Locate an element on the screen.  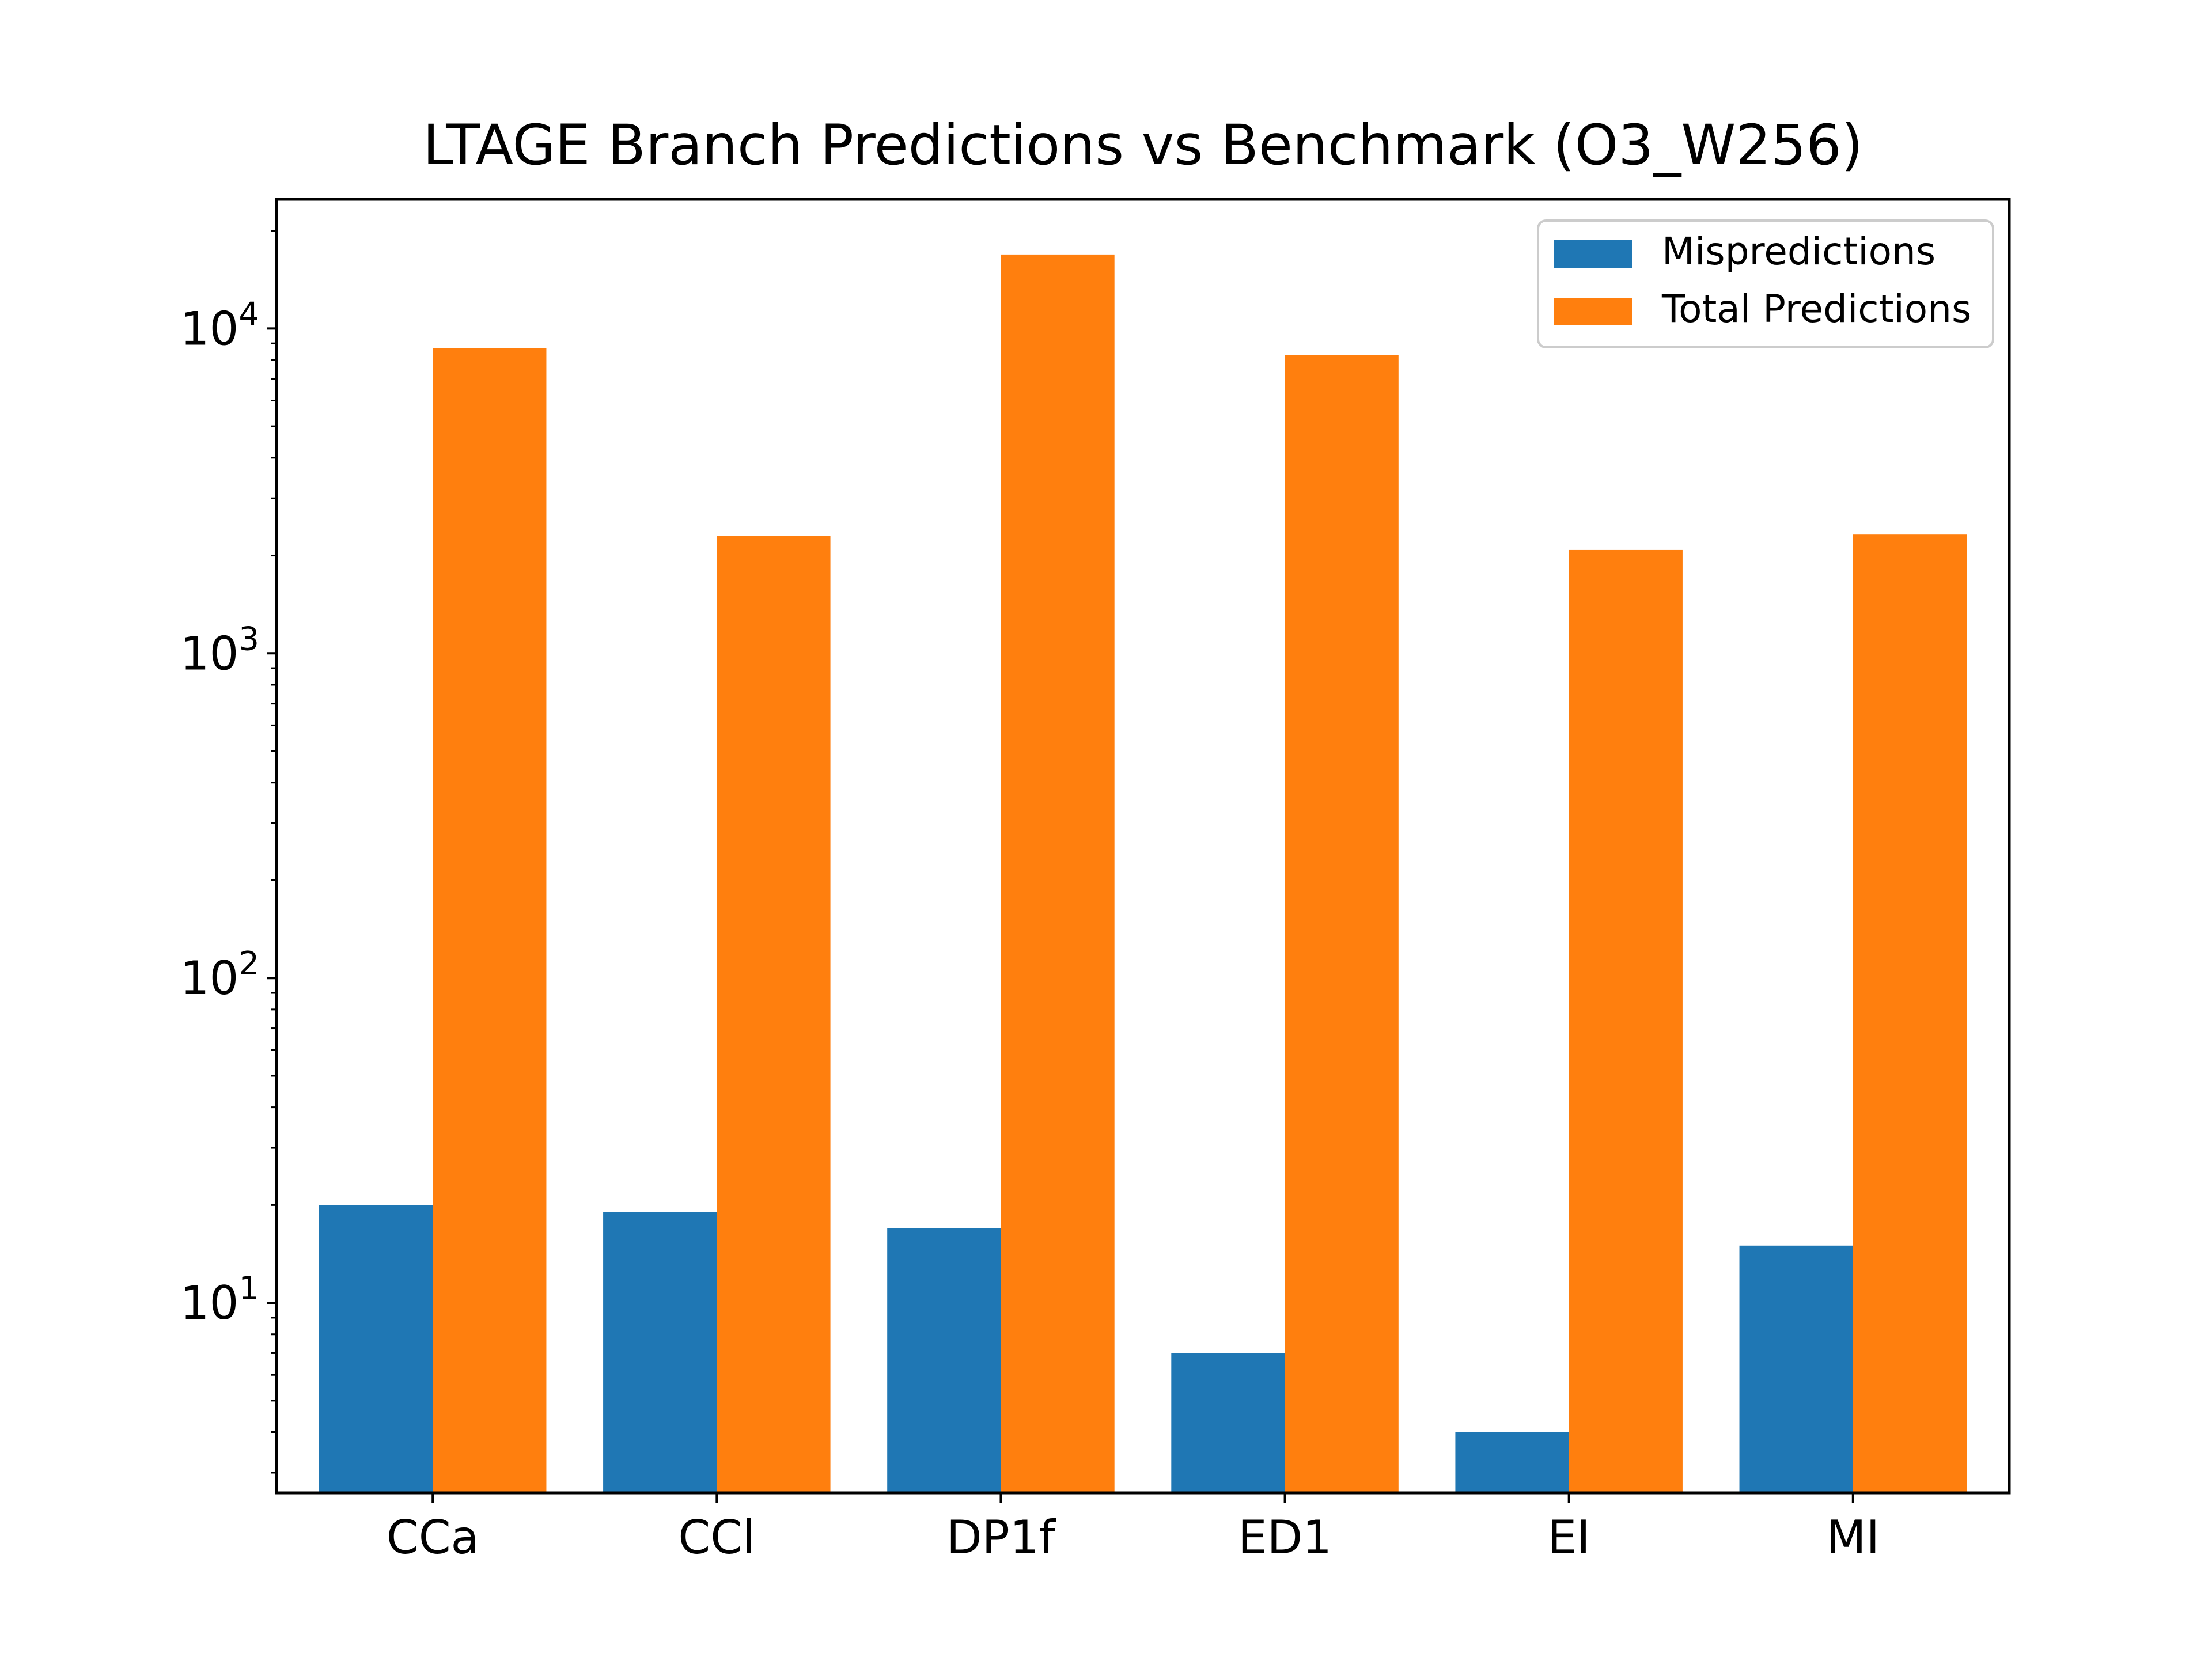
bar-total-predictions-ccl is located at coordinates (774, 1014).